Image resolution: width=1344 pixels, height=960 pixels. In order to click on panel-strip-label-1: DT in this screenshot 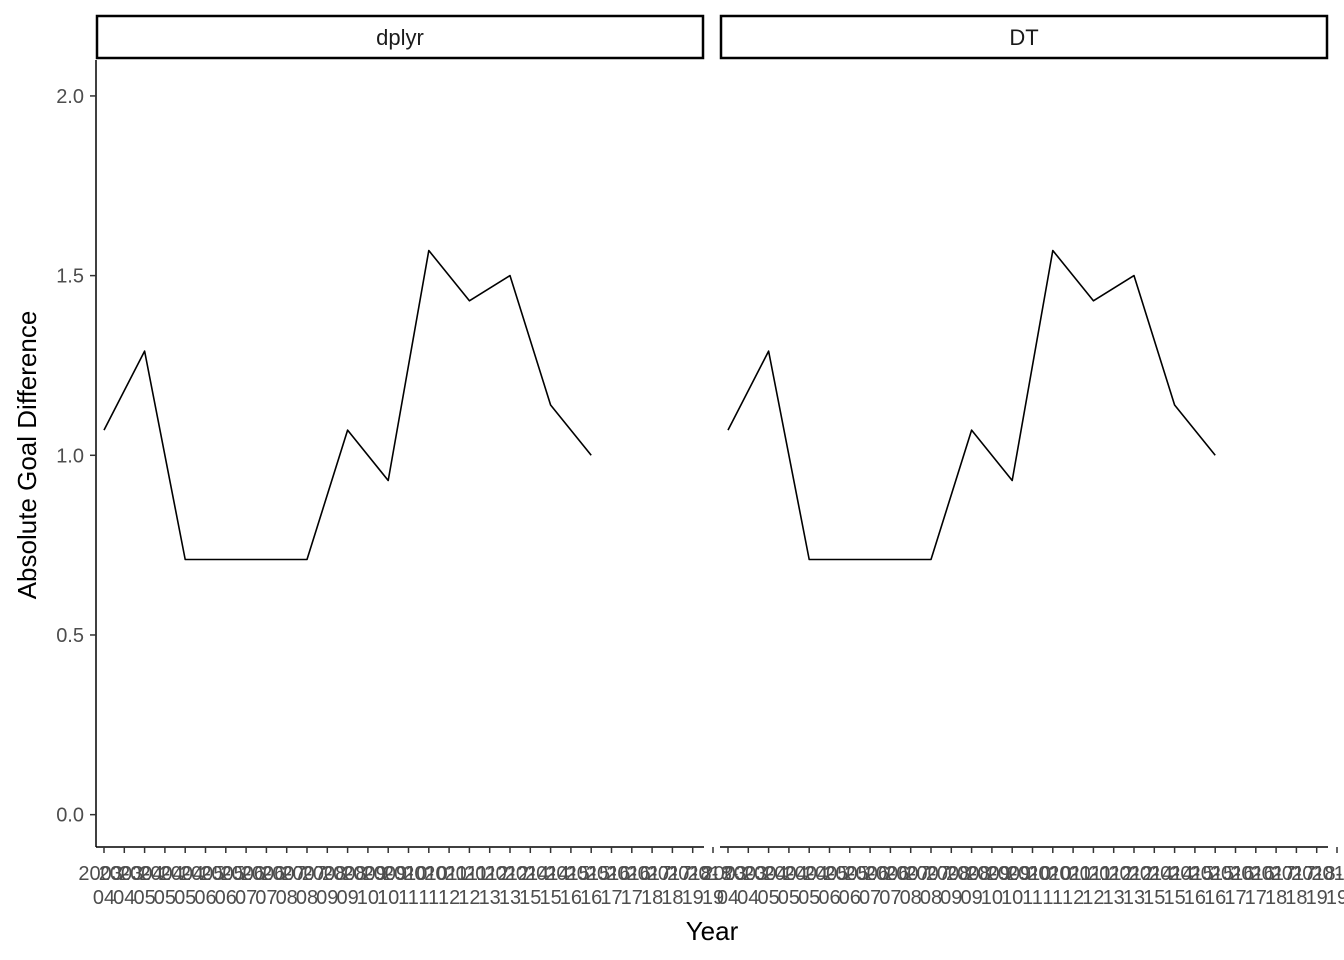, I will do `click(1023, 37)`.